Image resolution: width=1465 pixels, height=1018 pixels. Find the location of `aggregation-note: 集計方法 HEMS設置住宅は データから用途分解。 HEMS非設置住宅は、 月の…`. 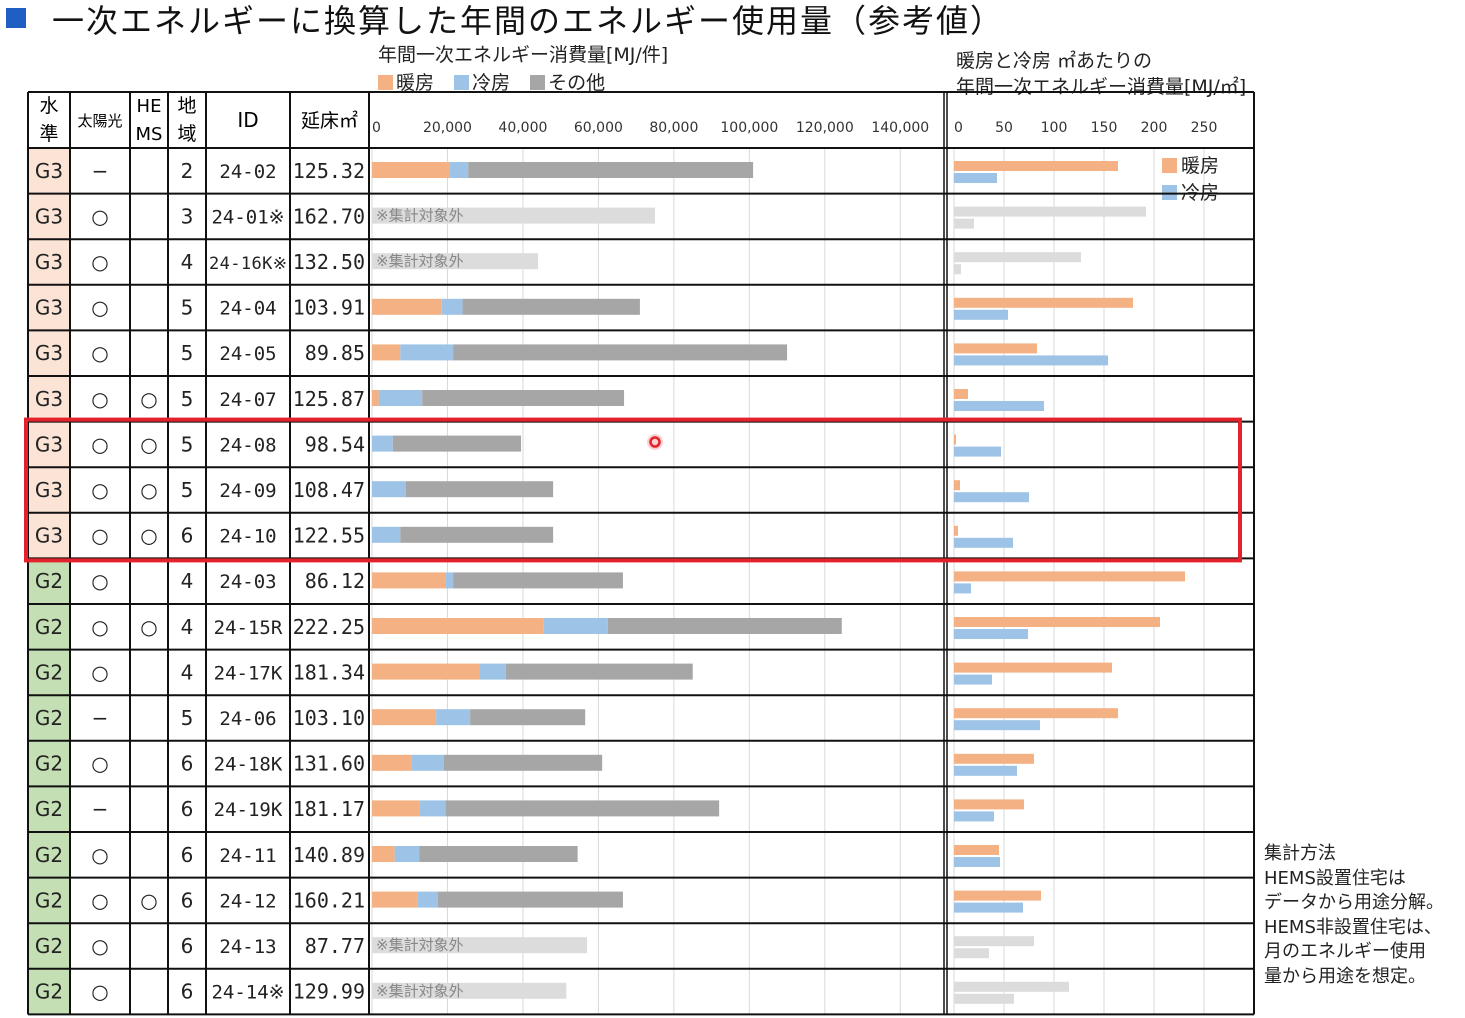

aggregation-note: 集計方法 HEMS設置住宅は データから用途分解。 HEMS非設置住宅は、 月の… is located at coordinates (1354, 915).